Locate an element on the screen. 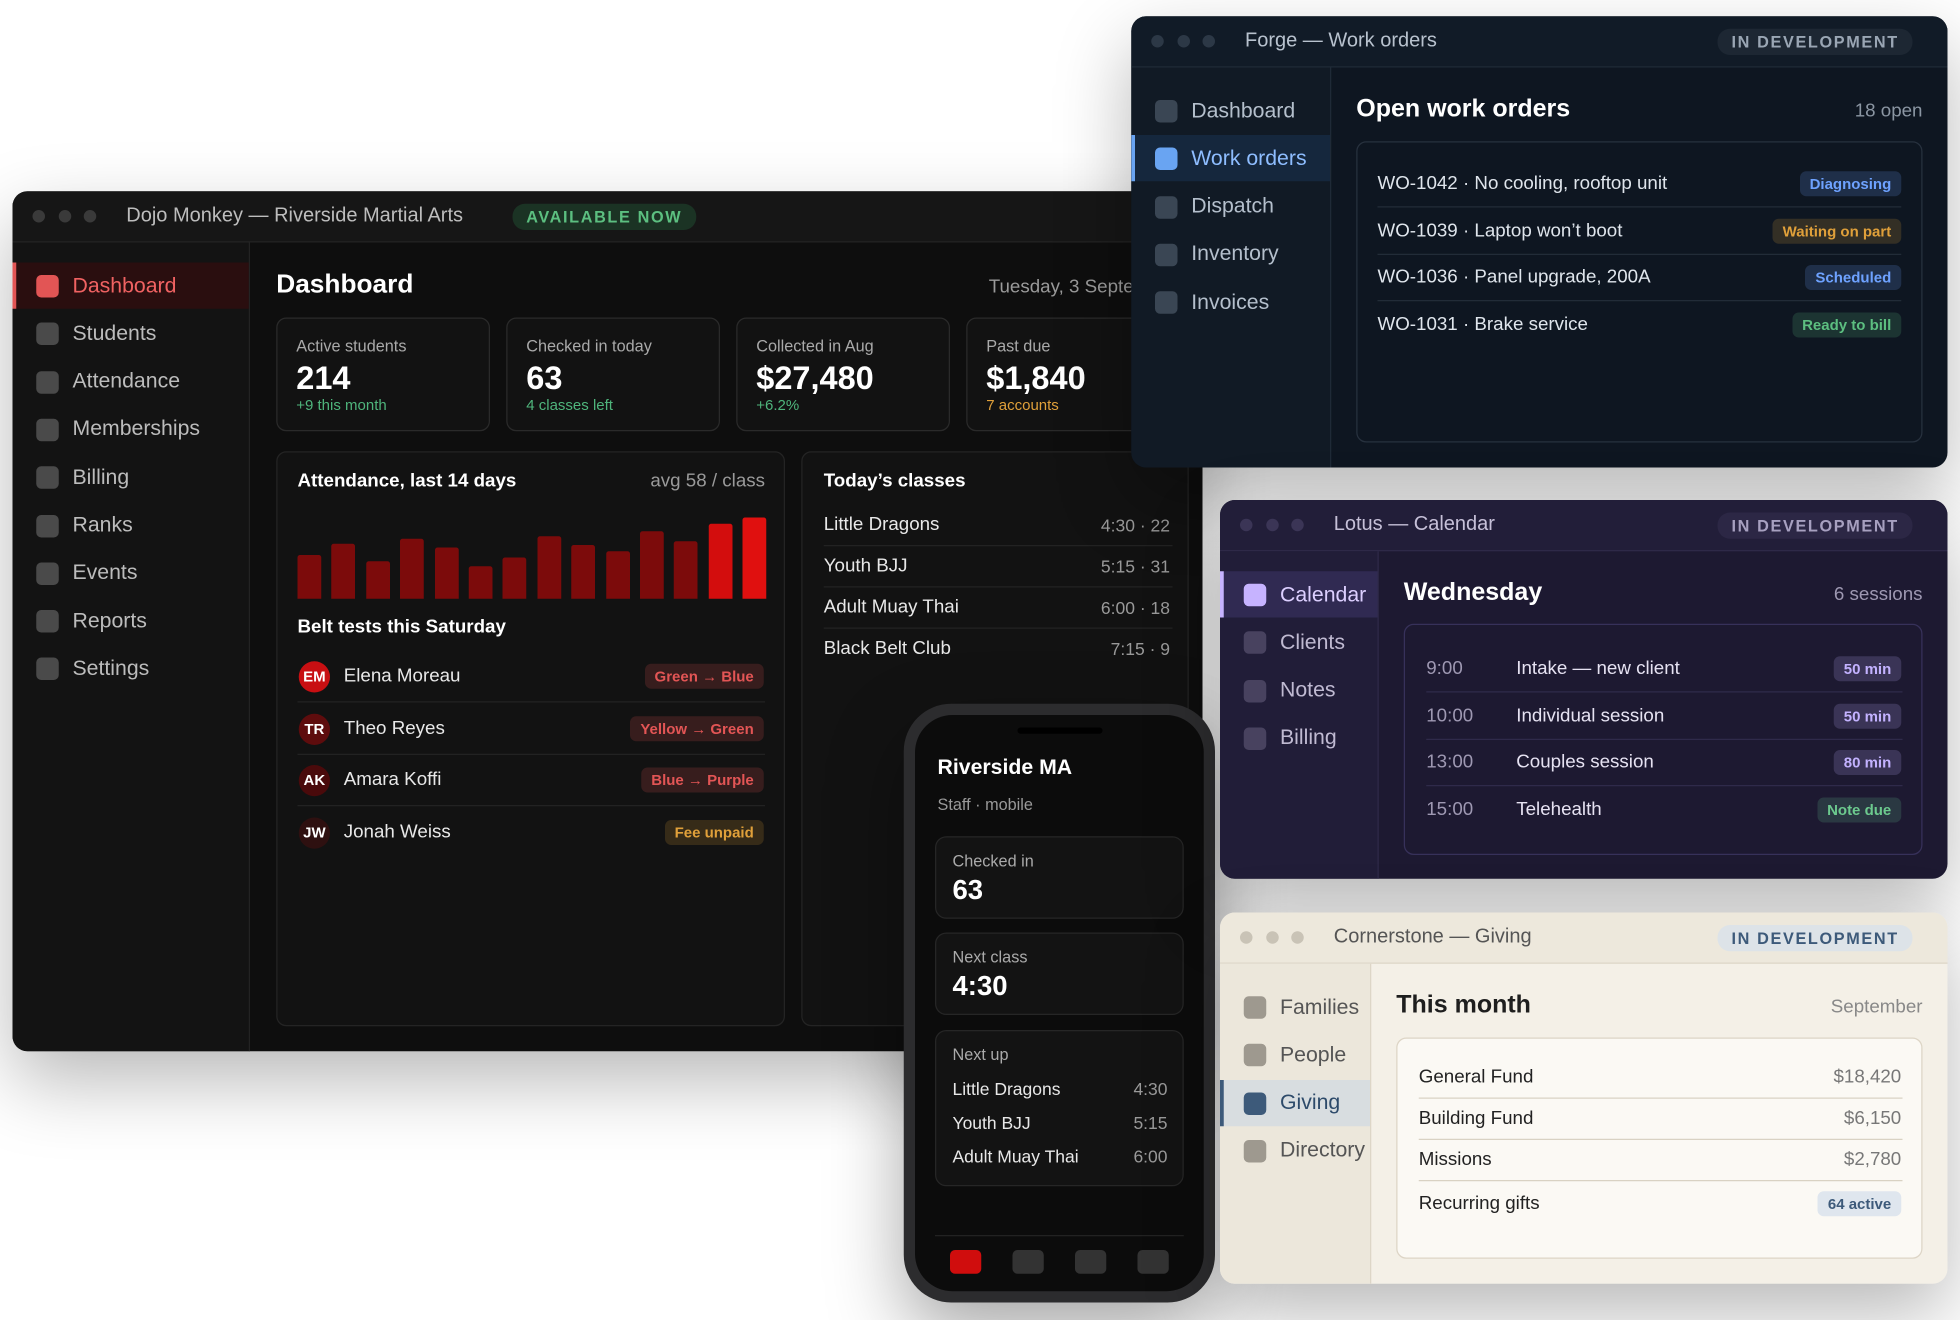 This screenshot has width=1960, height=1320. phone-subtitle: Staff · mobile is located at coordinates (985, 804).